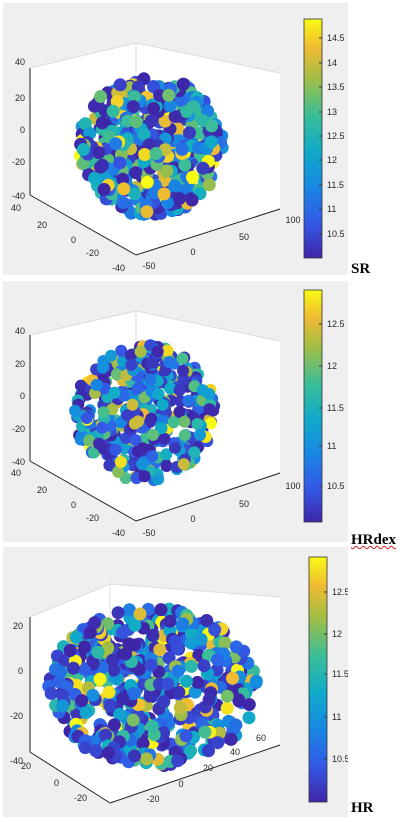 Image resolution: width=407 pixels, height=822 pixels. What do you see at coordinates (331, 209) in the screenshot?
I see `colorbar-tick-label: 11` at bounding box center [331, 209].